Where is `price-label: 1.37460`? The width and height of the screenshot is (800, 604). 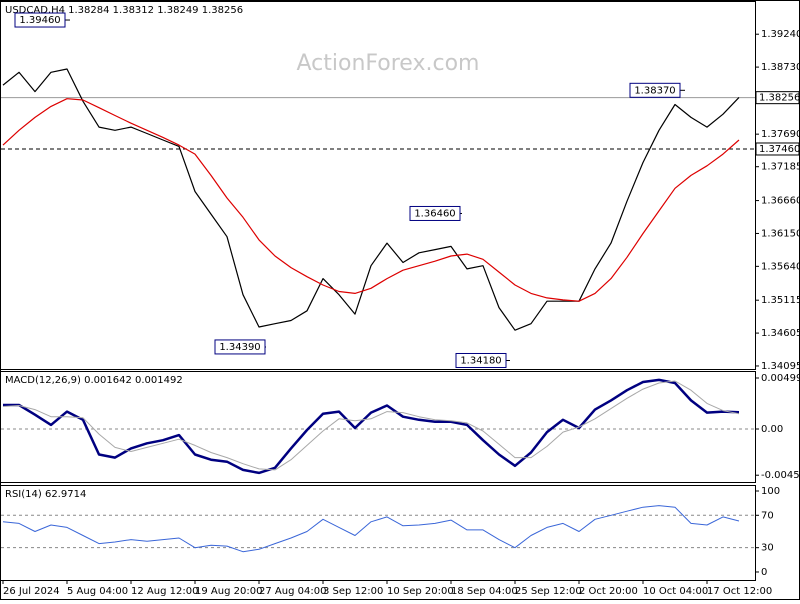
price-label: 1.37460 is located at coordinates (779, 149).